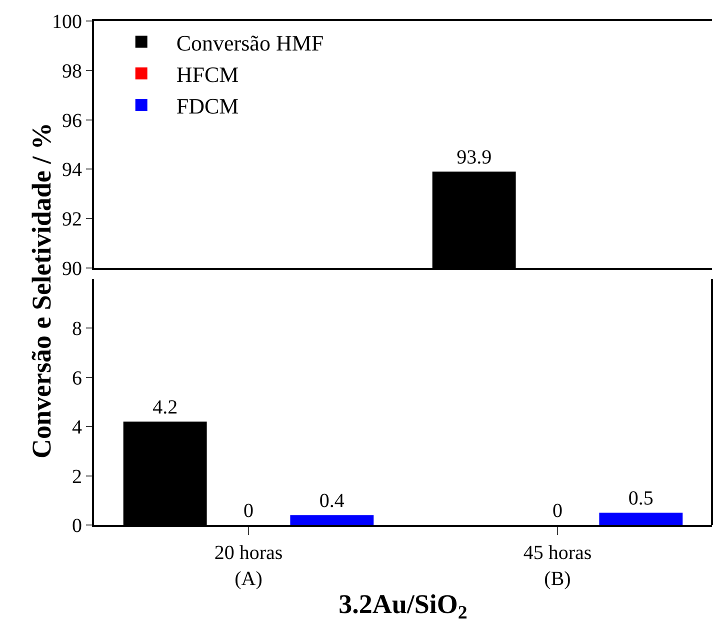 The height and width of the screenshot is (626, 715). What do you see at coordinates (77, 526) in the screenshot?
I see `y-tick-label: 0` at bounding box center [77, 526].